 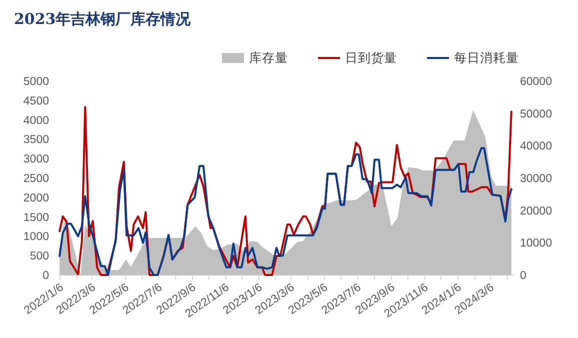 I want to click on legend-label: 每日消耗量, so click(x=486, y=58).